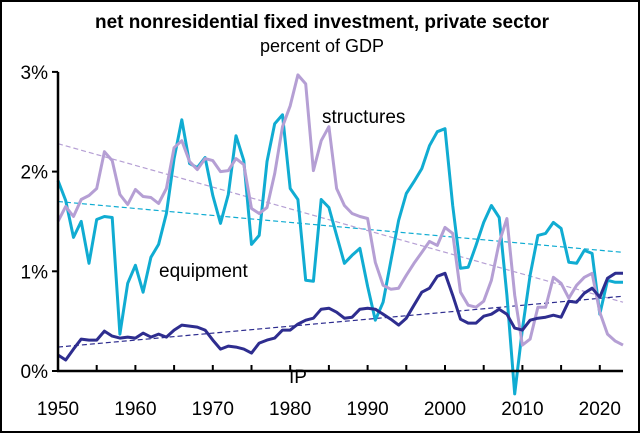  Describe the element at coordinates (340, 321) in the screenshot. I see `trend-line-ip` at that location.